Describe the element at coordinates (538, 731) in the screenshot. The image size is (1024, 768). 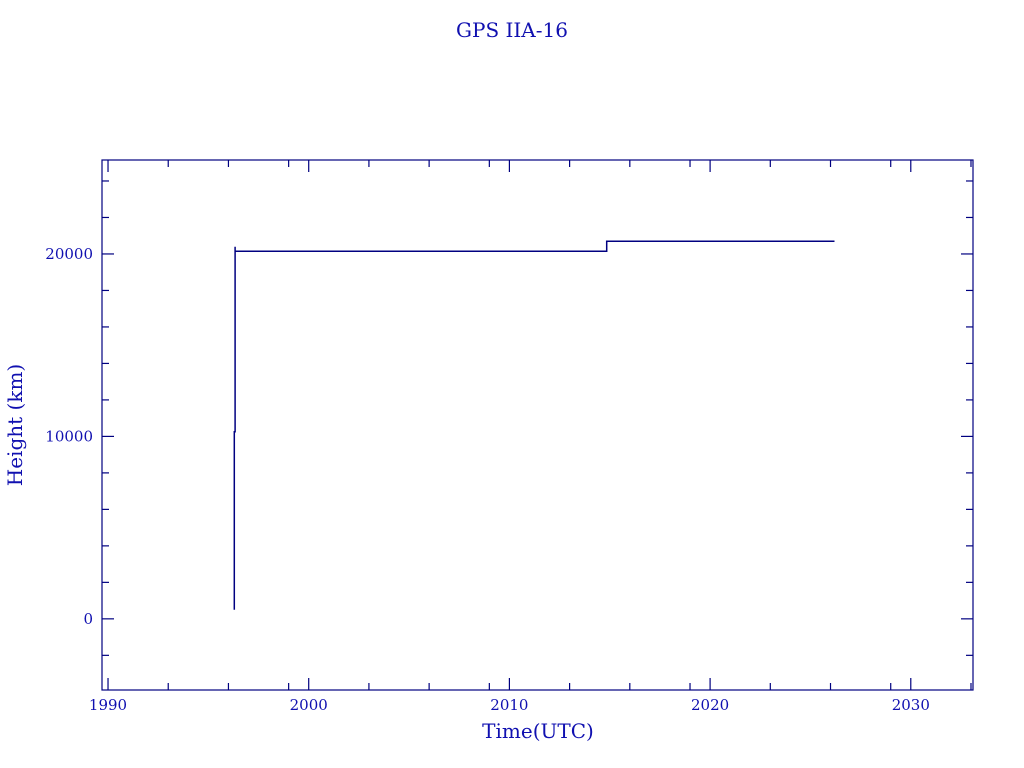
I see `x-axis-label: Time(UTC)` at that location.